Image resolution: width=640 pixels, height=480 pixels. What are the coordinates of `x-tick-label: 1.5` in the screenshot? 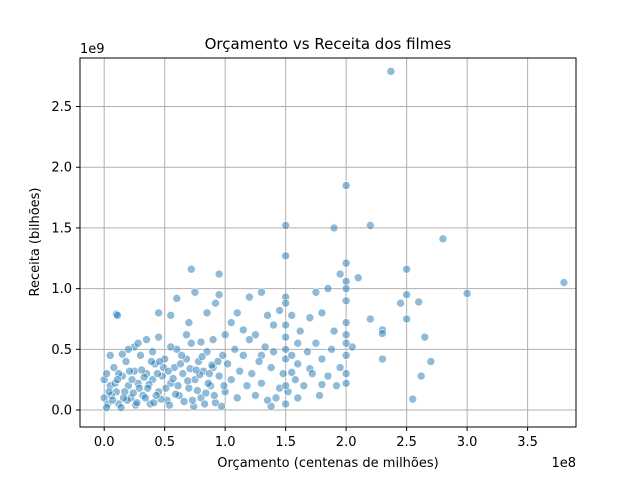 It's located at (285, 442).